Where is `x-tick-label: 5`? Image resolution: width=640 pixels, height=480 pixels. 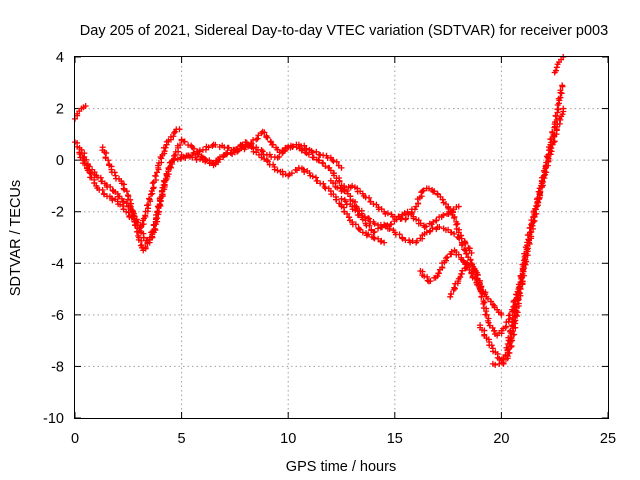 x-tick-label: 5 is located at coordinates (182, 439).